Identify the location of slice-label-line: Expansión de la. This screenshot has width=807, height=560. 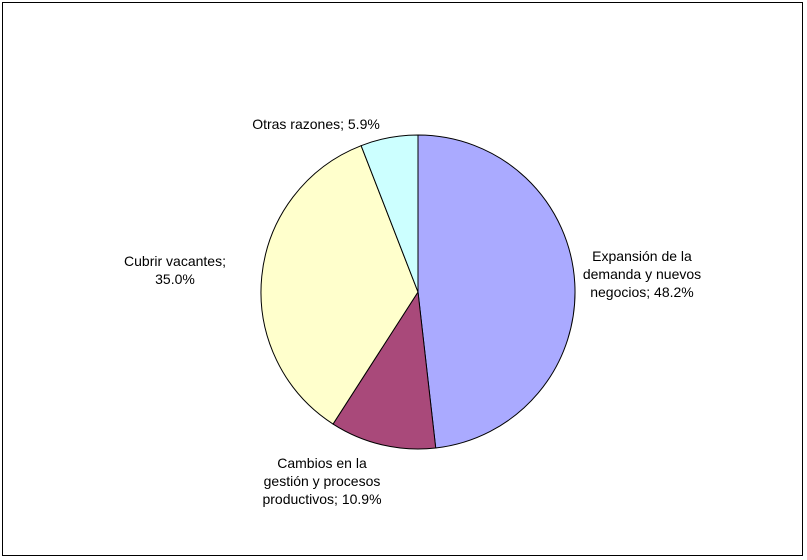
(642, 256).